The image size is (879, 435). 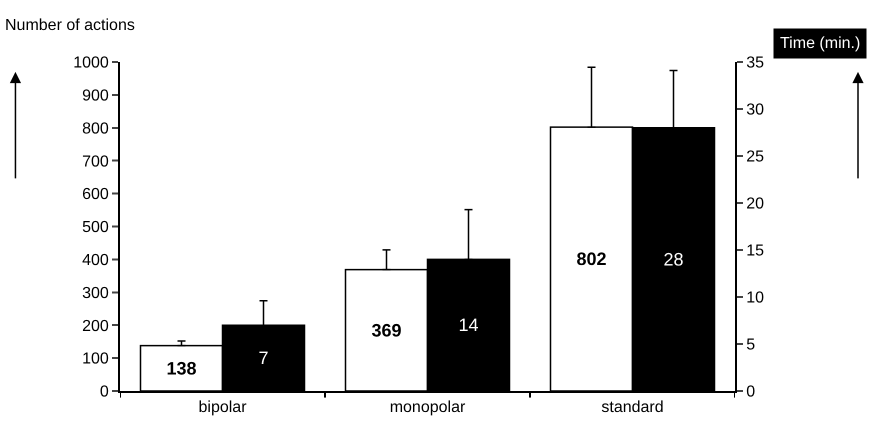 What do you see at coordinates (95, 161) in the screenshot?
I see `y-tick-label: 700` at bounding box center [95, 161].